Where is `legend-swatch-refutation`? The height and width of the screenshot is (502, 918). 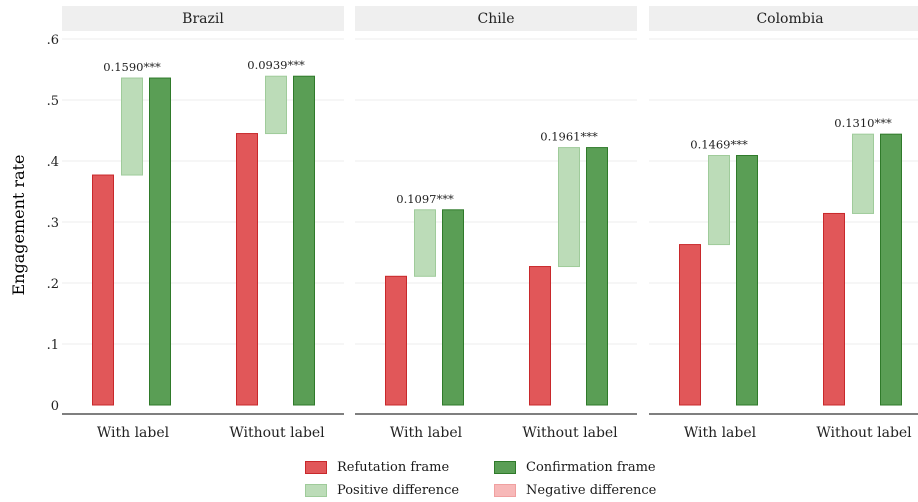 legend-swatch-refutation is located at coordinates (316, 467).